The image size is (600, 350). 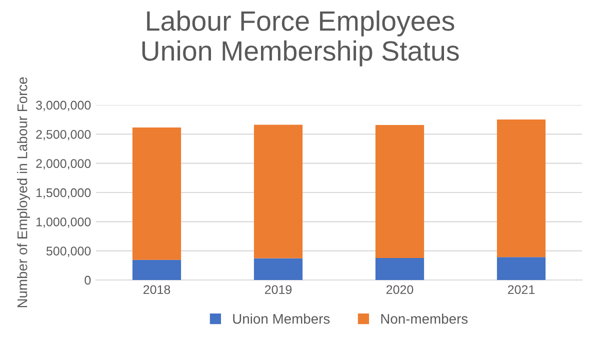 I want to click on x-tick-label: 2021, so click(x=521, y=289).